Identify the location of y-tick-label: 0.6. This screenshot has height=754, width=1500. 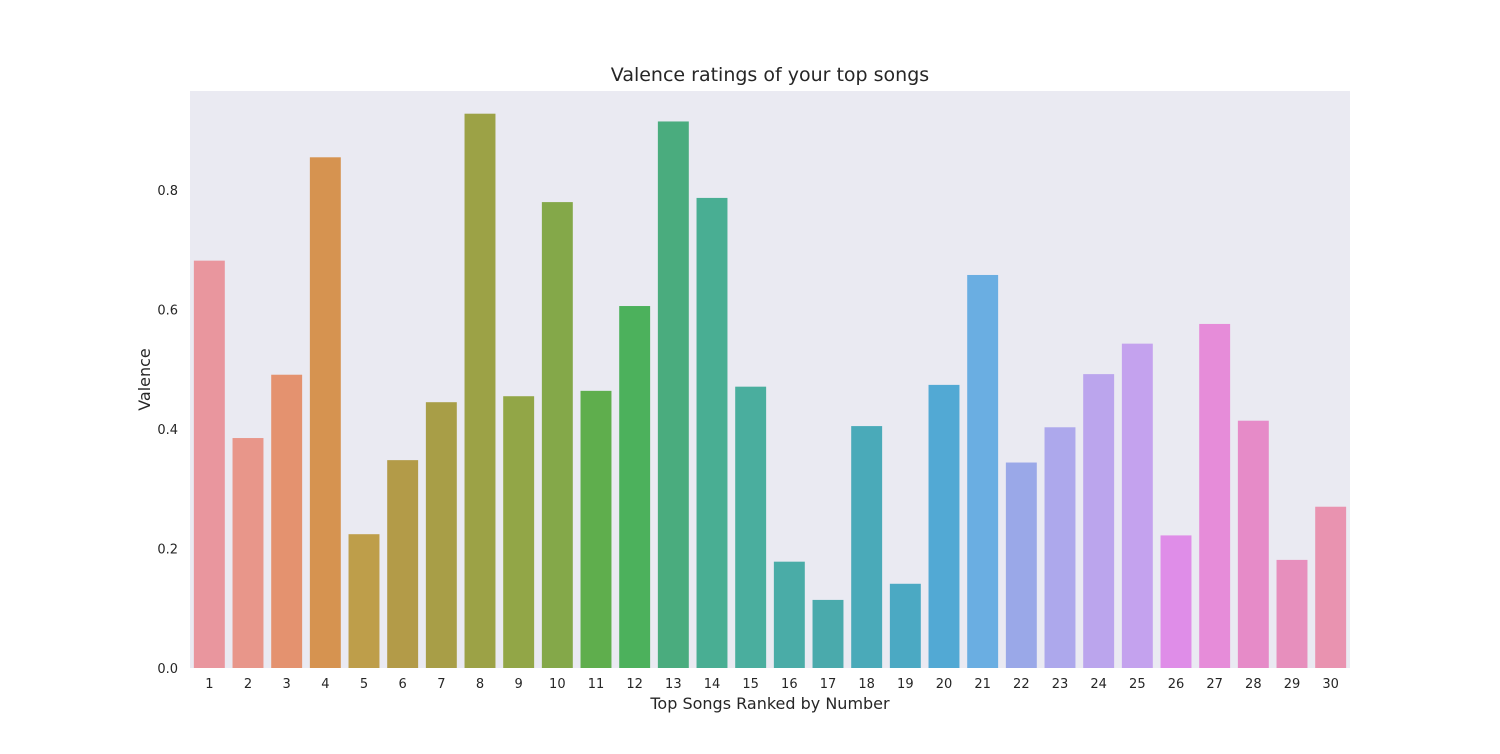
(167, 311).